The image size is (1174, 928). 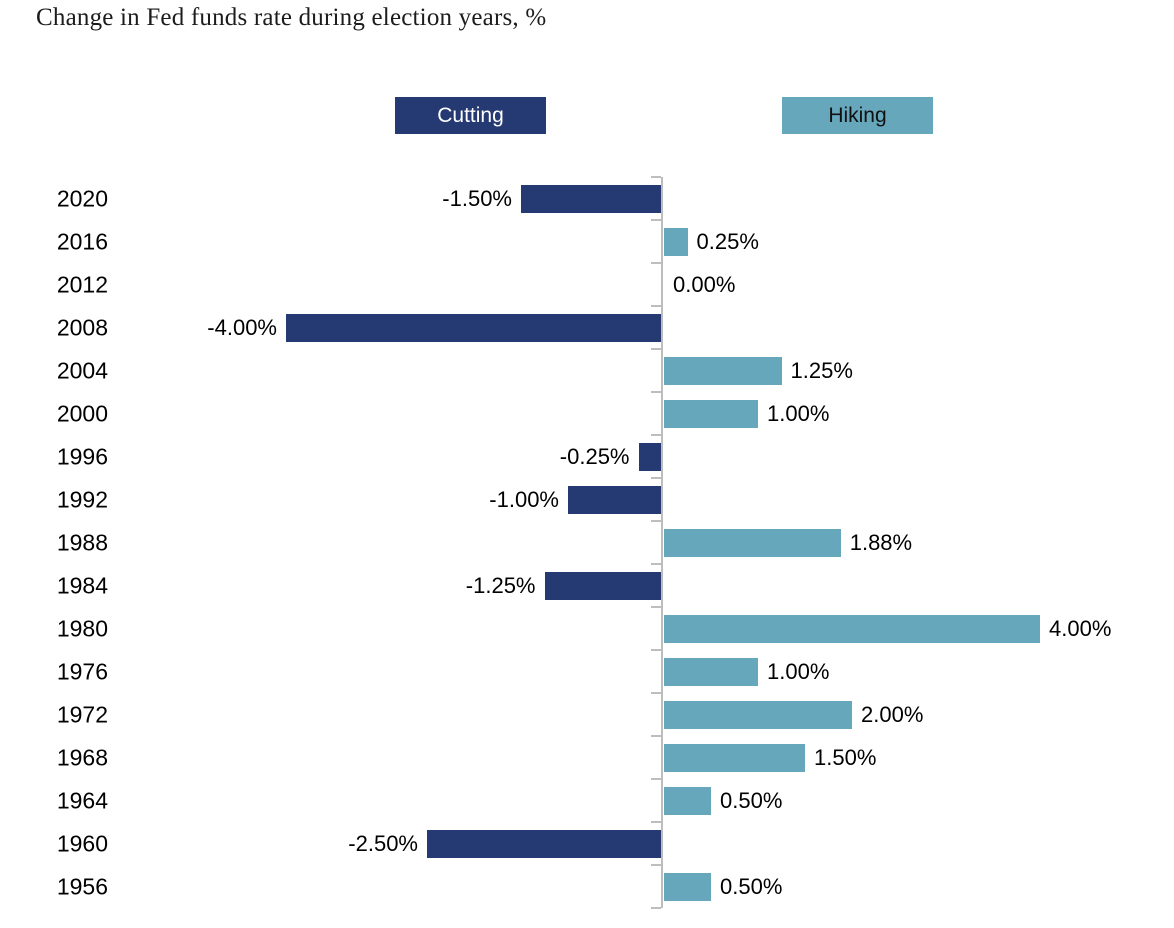 What do you see at coordinates (82, 499) in the screenshot?
I see `year-label-1992: 1992` at bounding box center [82, 499].